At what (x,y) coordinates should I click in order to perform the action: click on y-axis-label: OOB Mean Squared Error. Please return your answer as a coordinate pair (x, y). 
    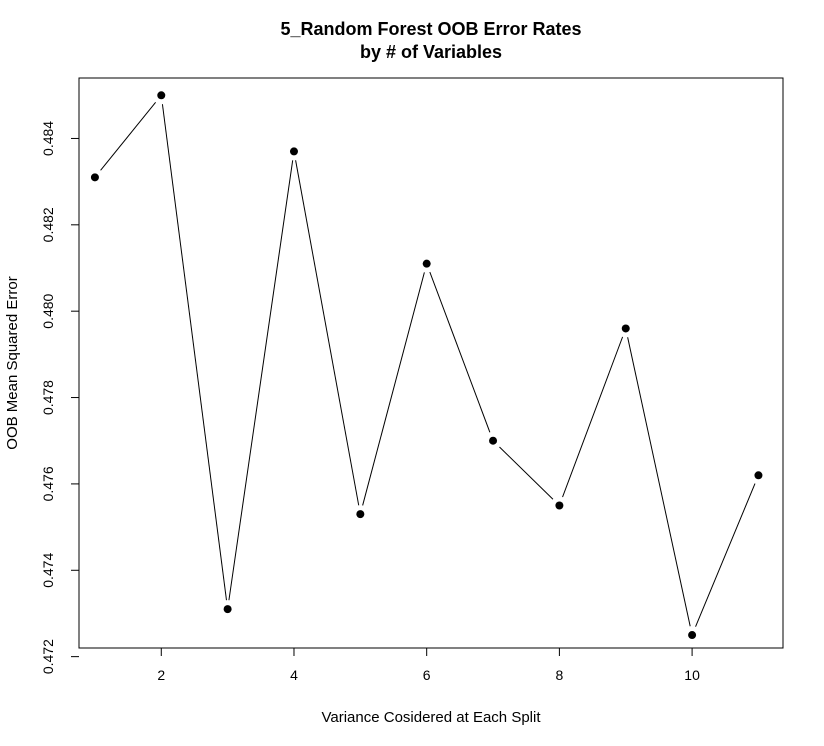
    Looking at the image, I should click on (12, 362).